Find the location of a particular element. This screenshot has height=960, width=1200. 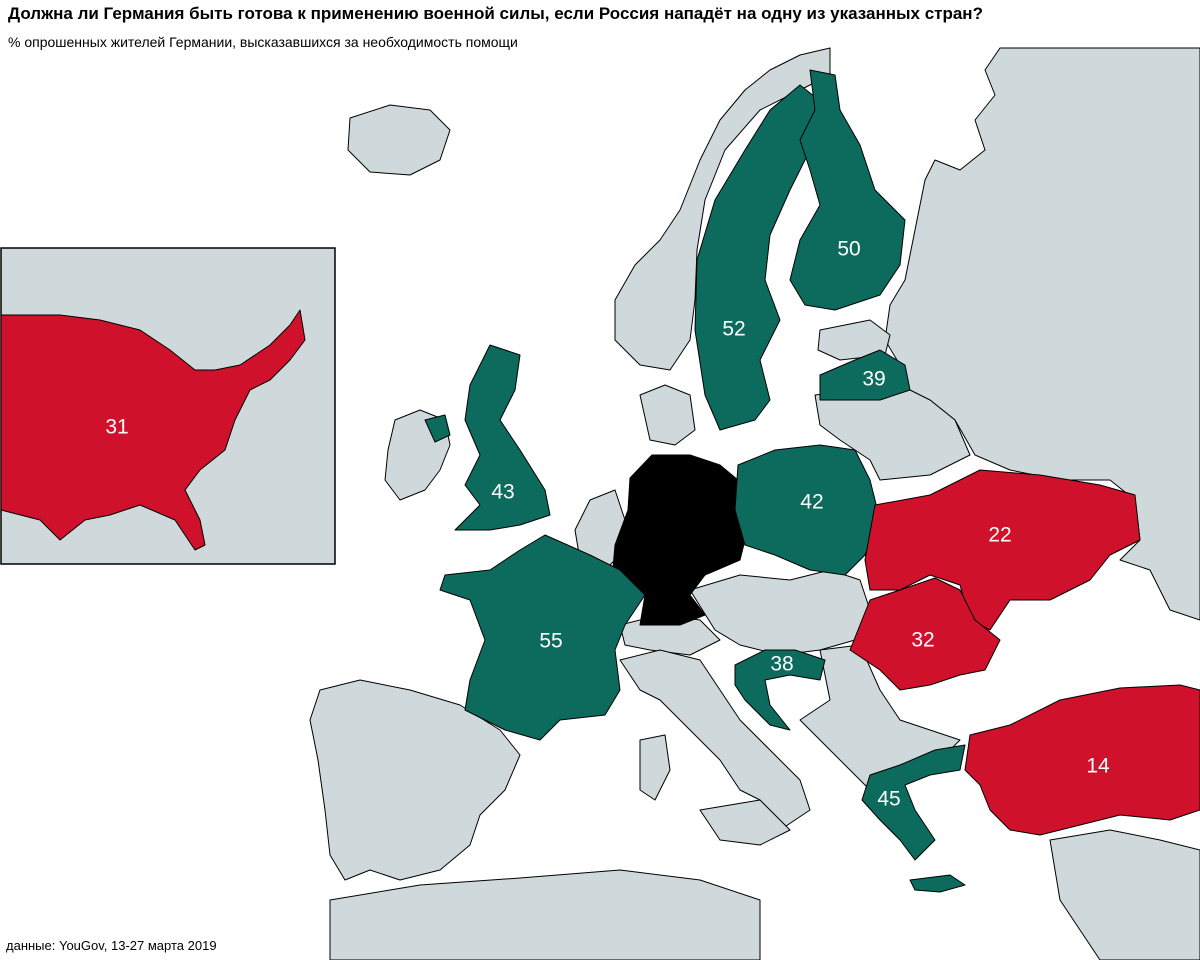

country-turkey is located at coordinates (1082, 760).